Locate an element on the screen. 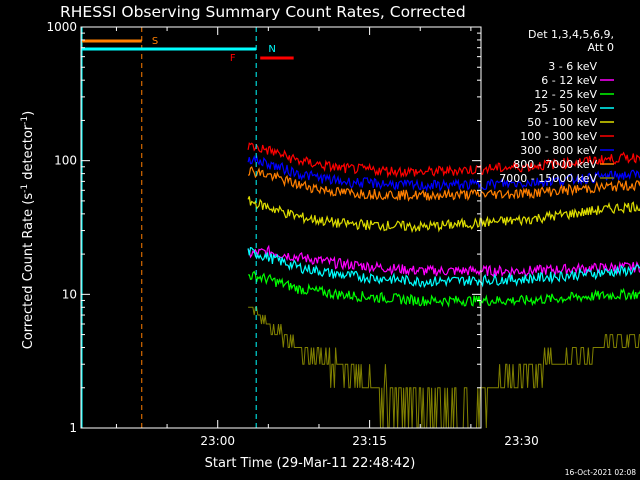 The width and height of the screenshot is (640, 480). x-tick-label: 23:15 is located at coordinates (369, 441).